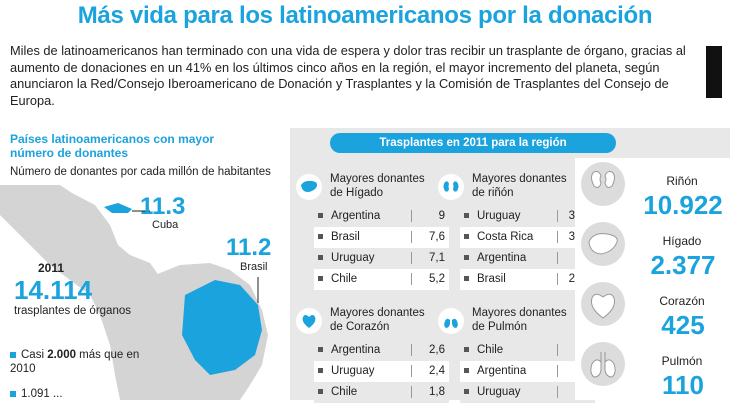 The height and width of the screenshot is (403, 730). What do you see at coordinates (430, 392) in the screenshot?
I see `donor-rate: 1,8` at bounding box center [430, 392].